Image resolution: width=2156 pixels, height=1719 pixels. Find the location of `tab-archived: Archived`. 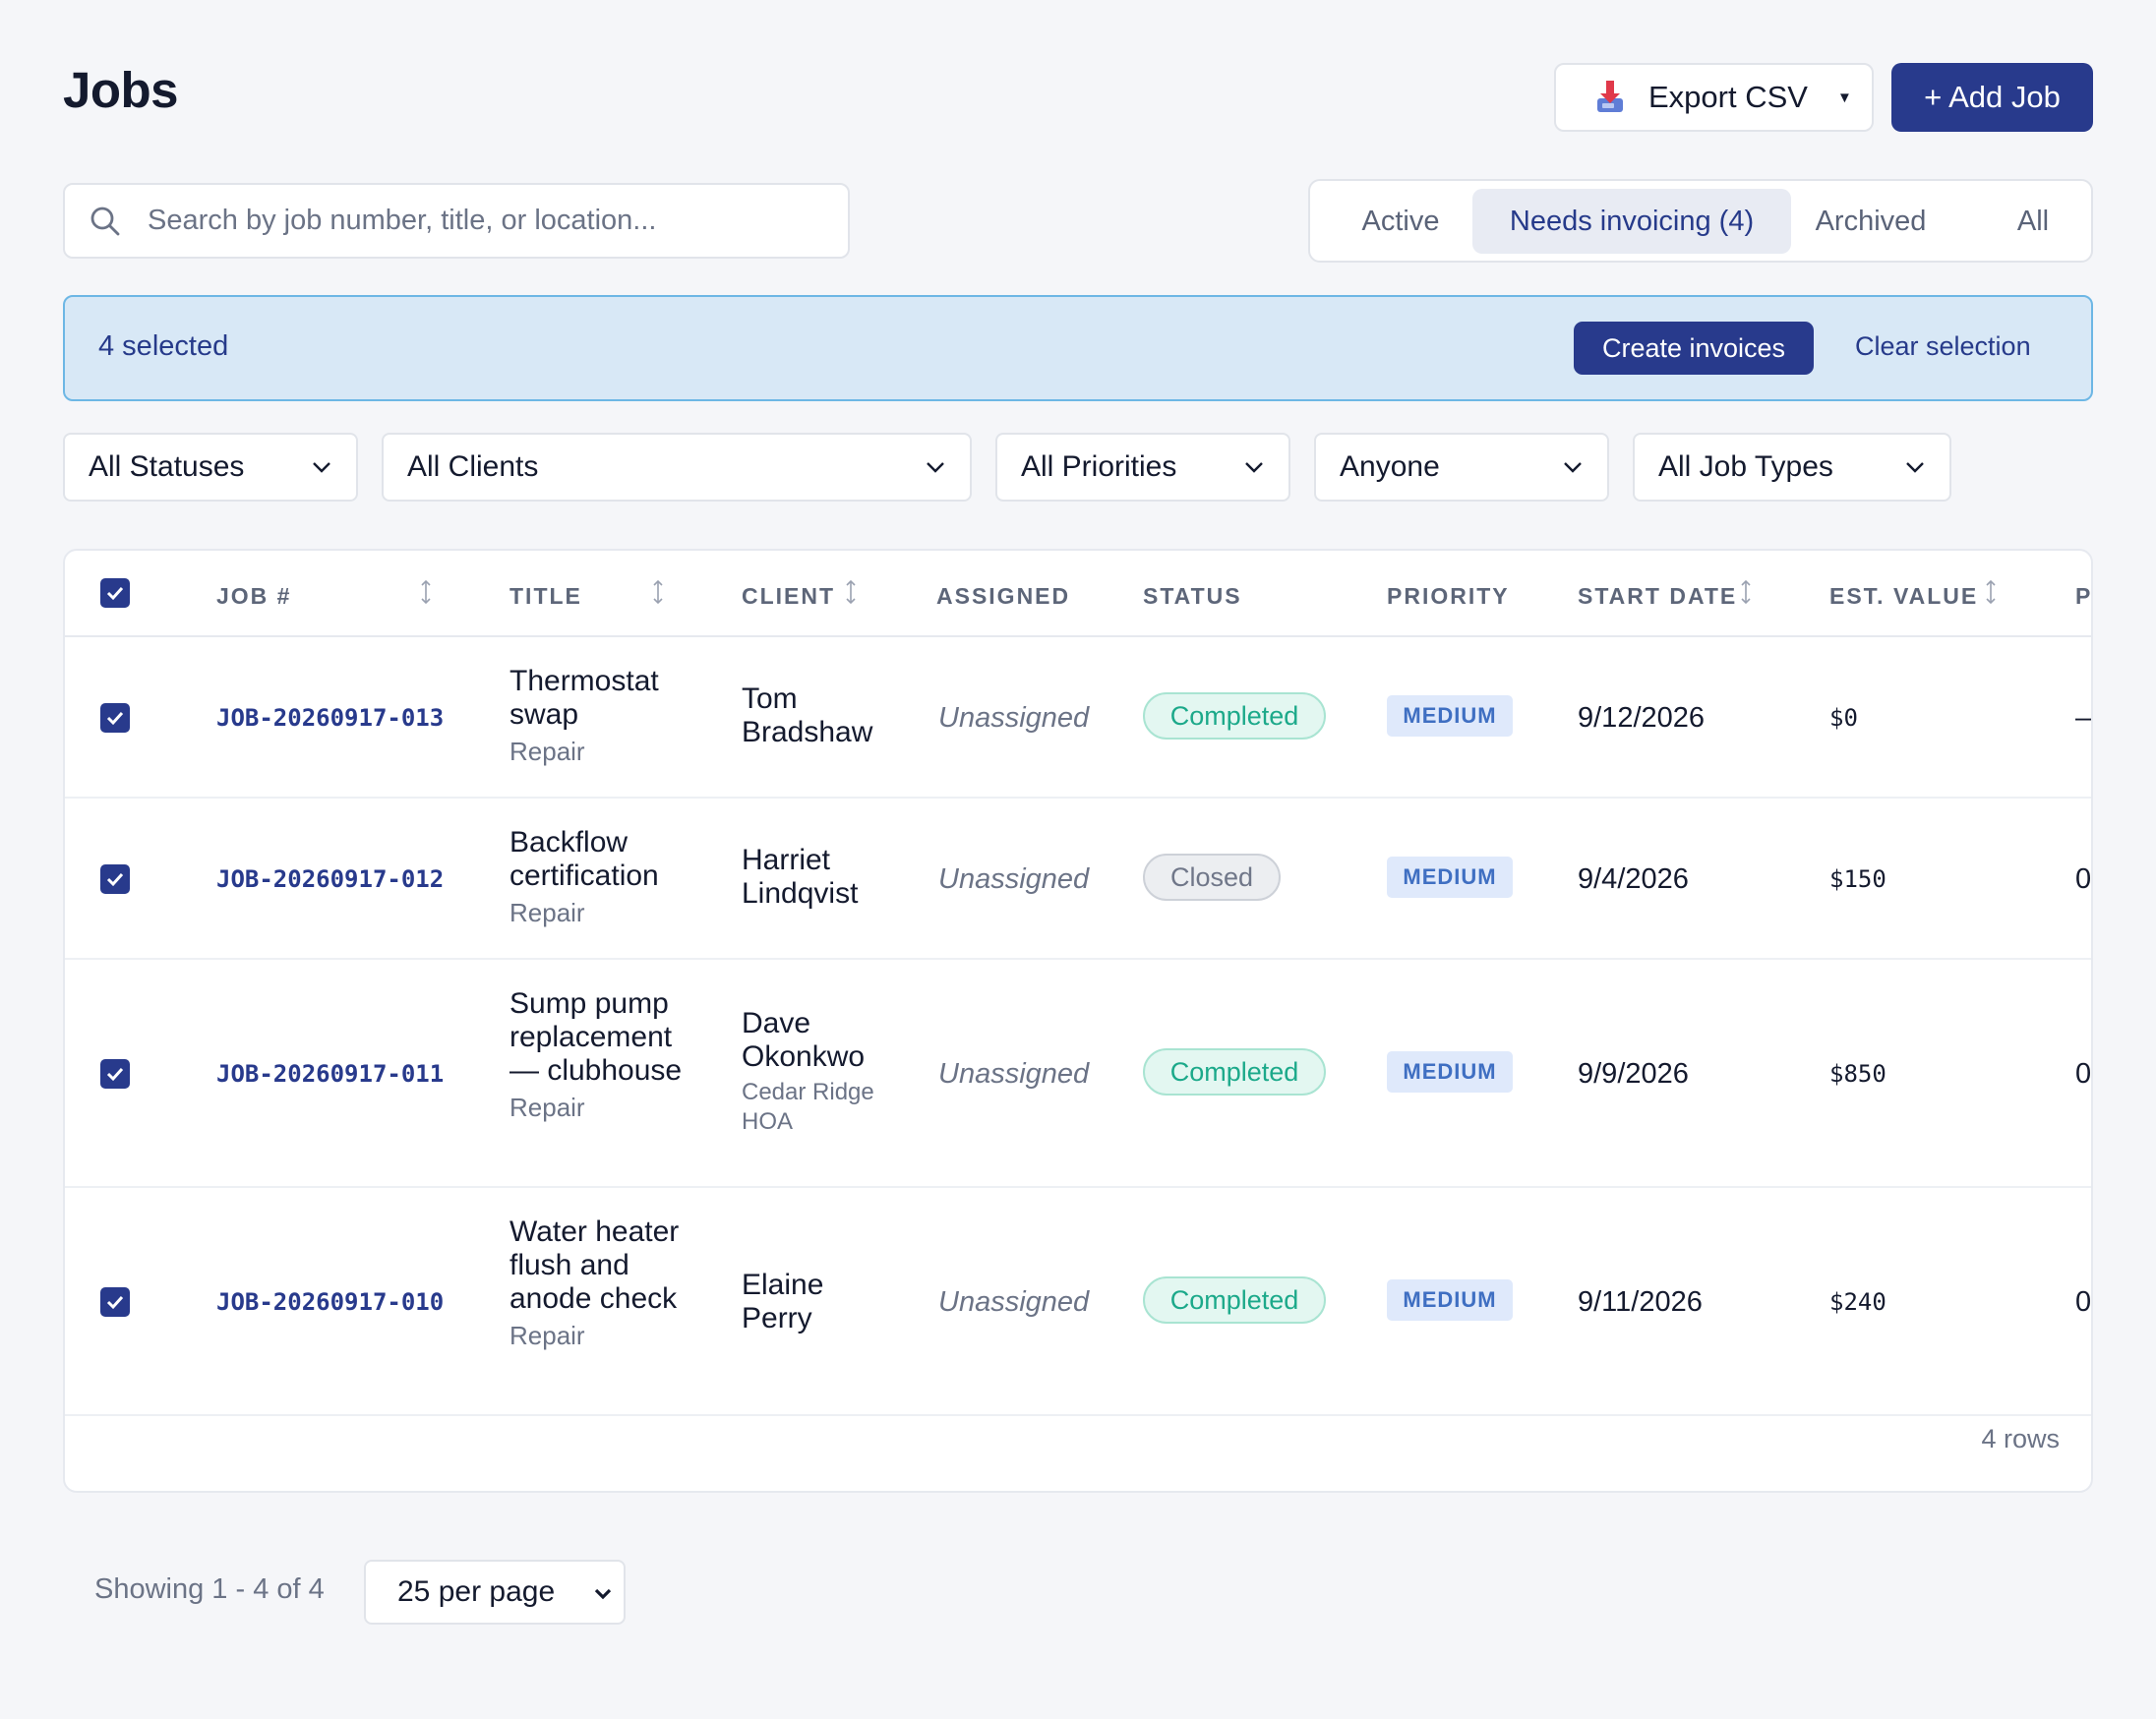

tab-archived: Archived is located at coordinates (1871, 221).